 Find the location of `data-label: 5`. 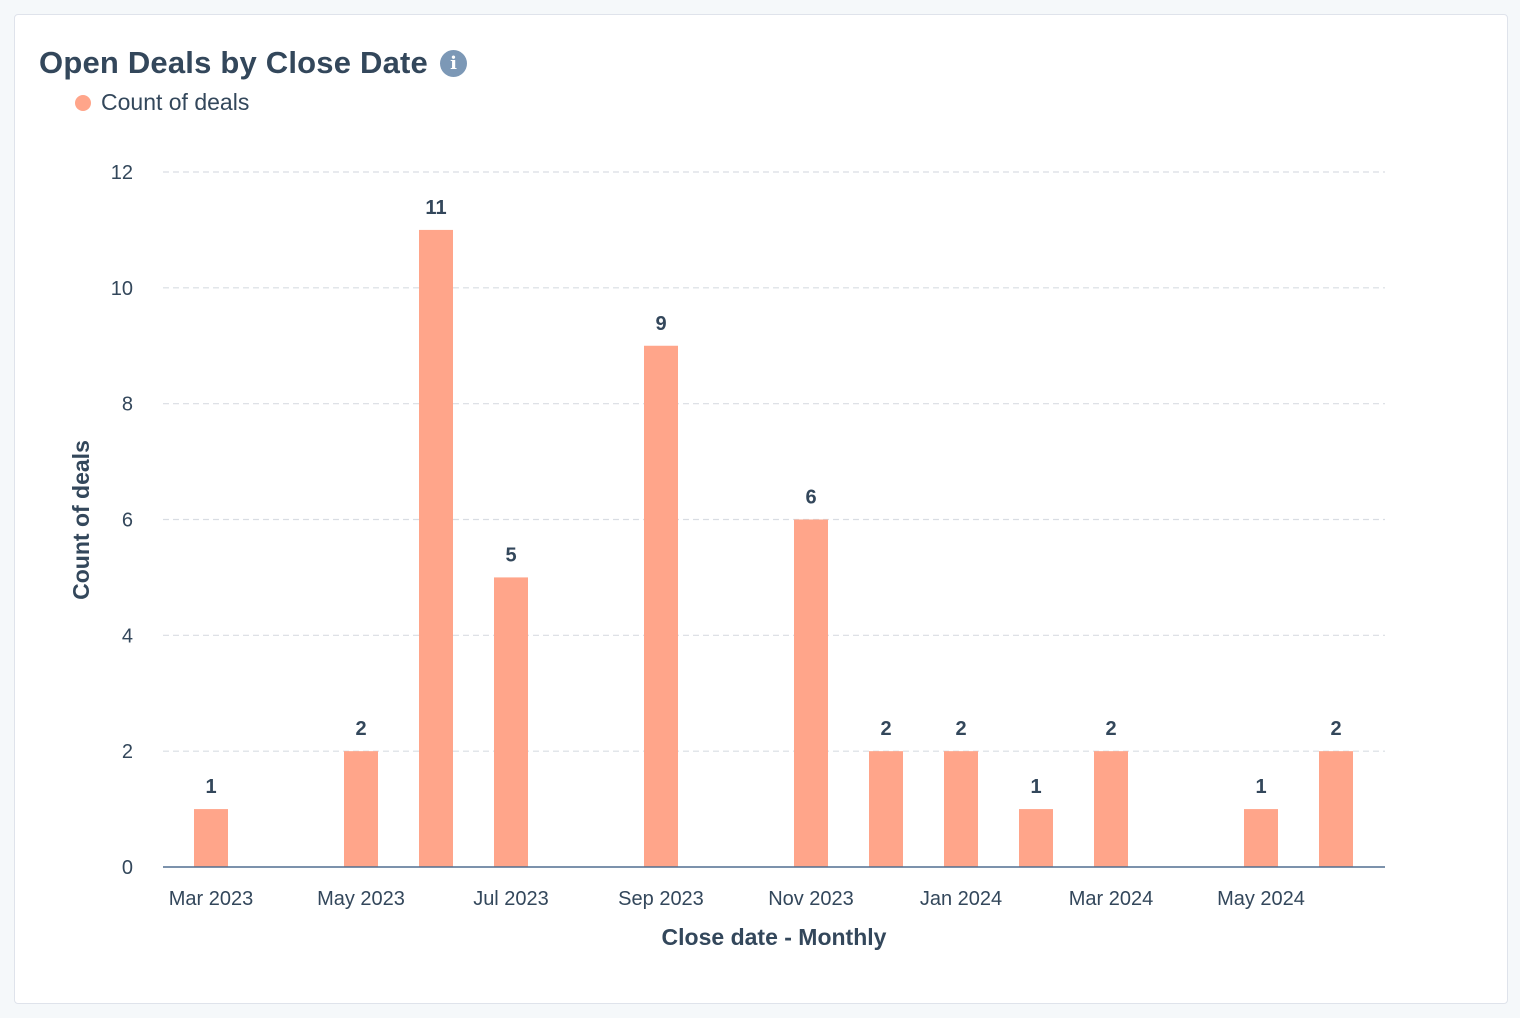

data-label: 5 is located at coordinates (510, 555).